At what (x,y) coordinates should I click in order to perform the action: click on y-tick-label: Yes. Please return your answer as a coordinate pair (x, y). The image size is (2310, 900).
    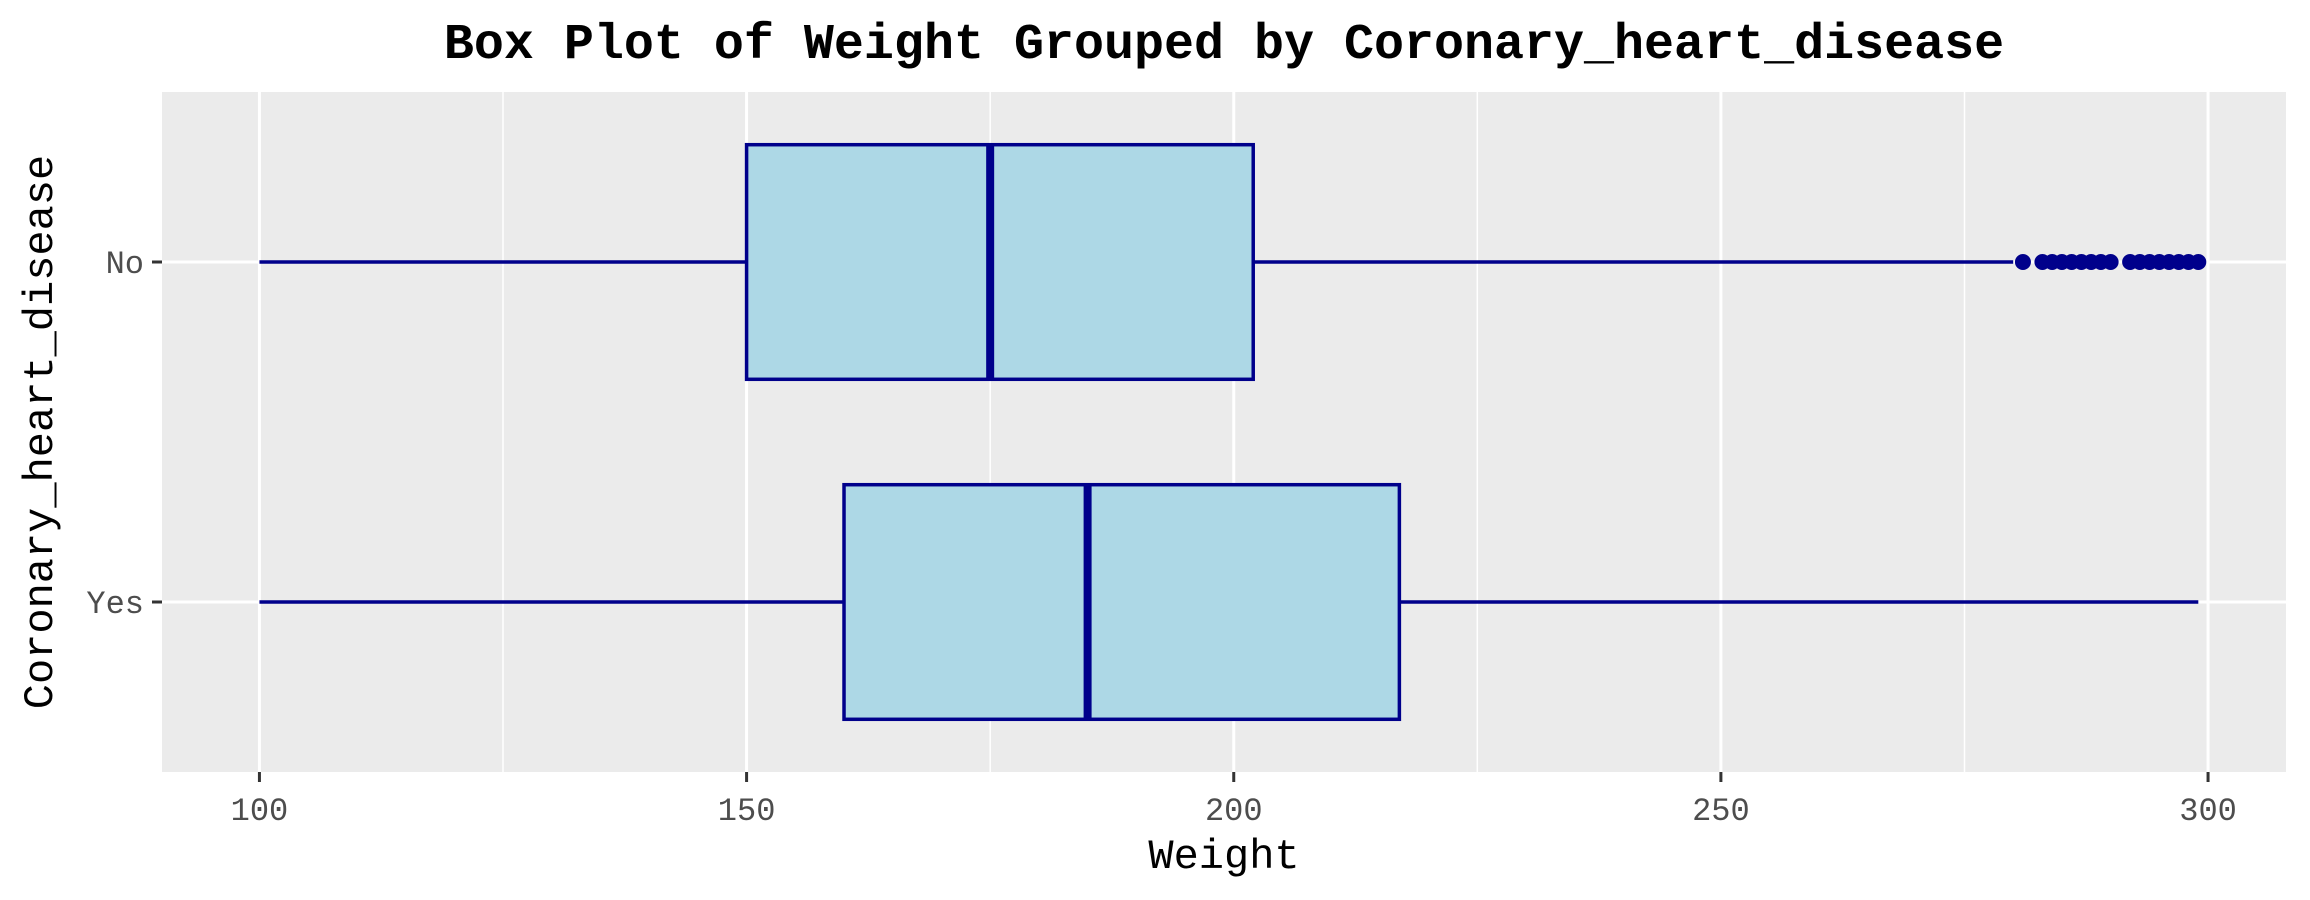
    Looking at the image, I should click on (115, 604).